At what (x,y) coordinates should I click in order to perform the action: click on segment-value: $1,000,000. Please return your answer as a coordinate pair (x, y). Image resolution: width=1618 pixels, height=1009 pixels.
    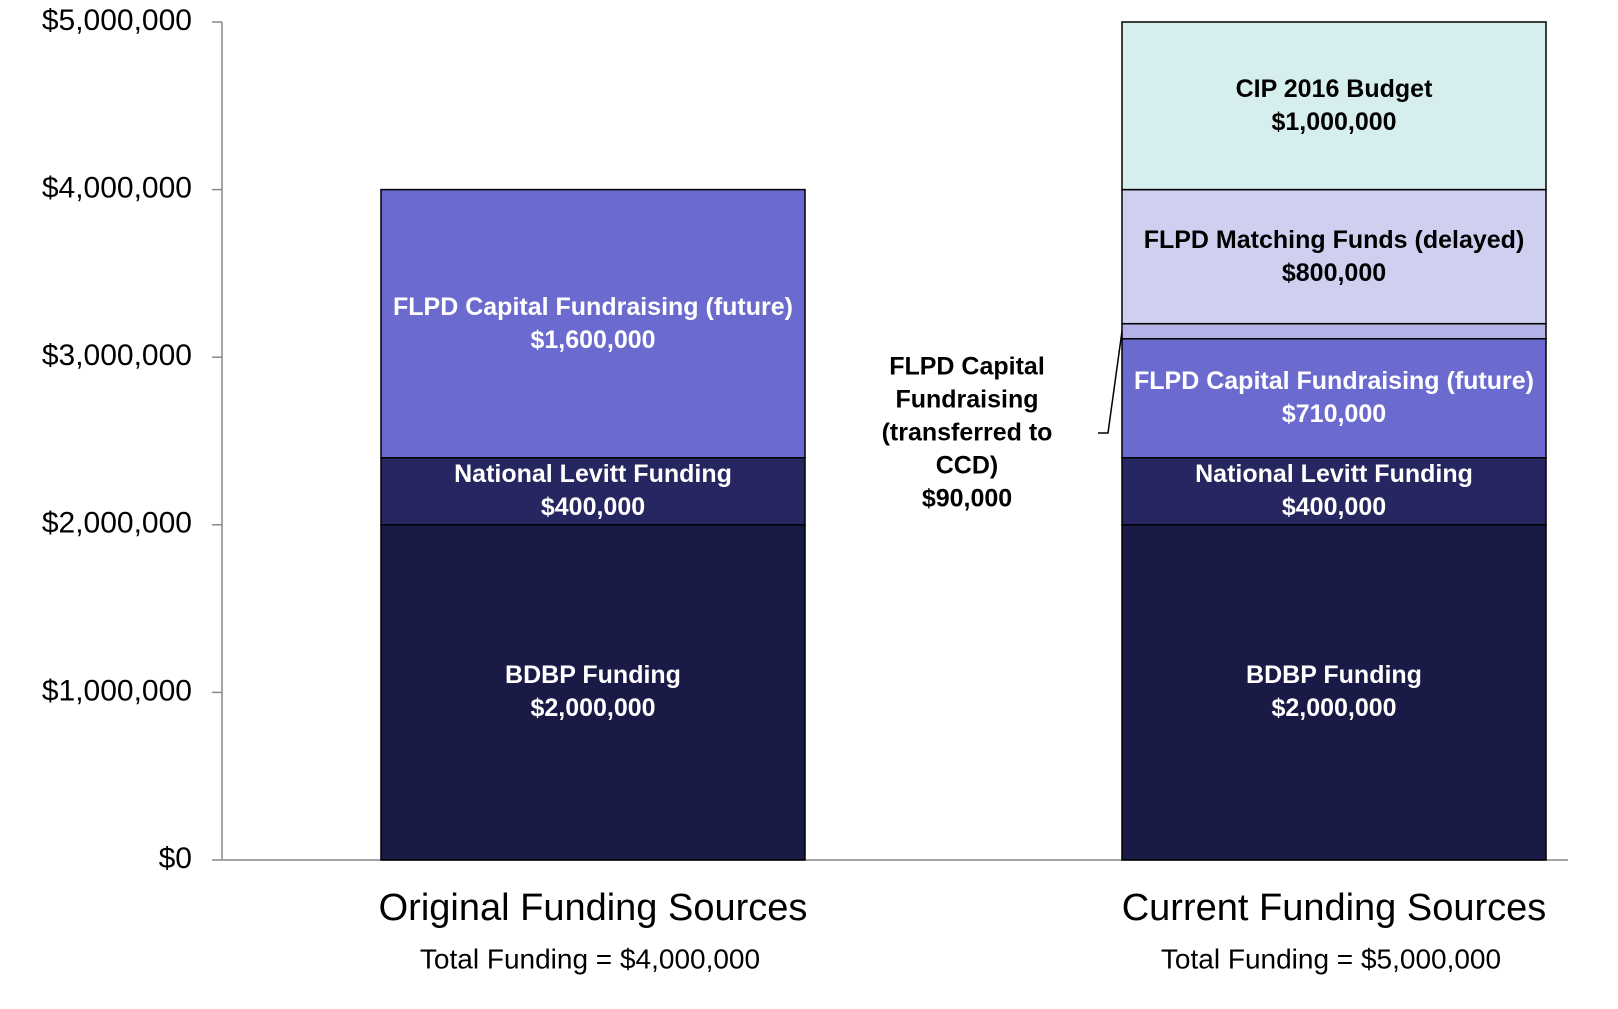
    Looking at the image, I should click on (1334, 121).